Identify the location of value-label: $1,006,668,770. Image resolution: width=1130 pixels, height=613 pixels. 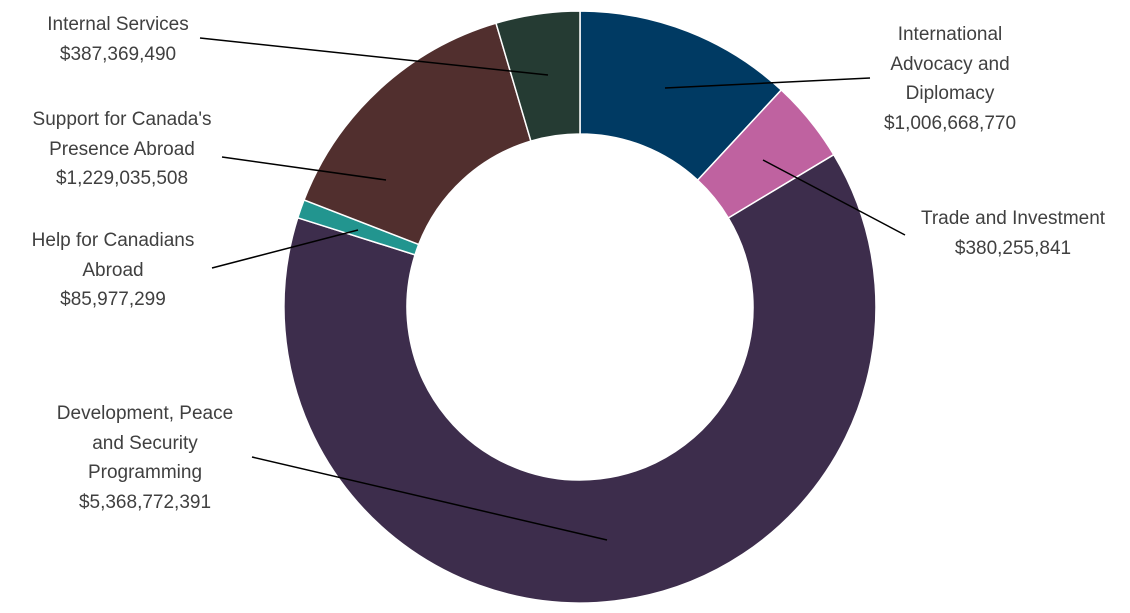
(950, 123).